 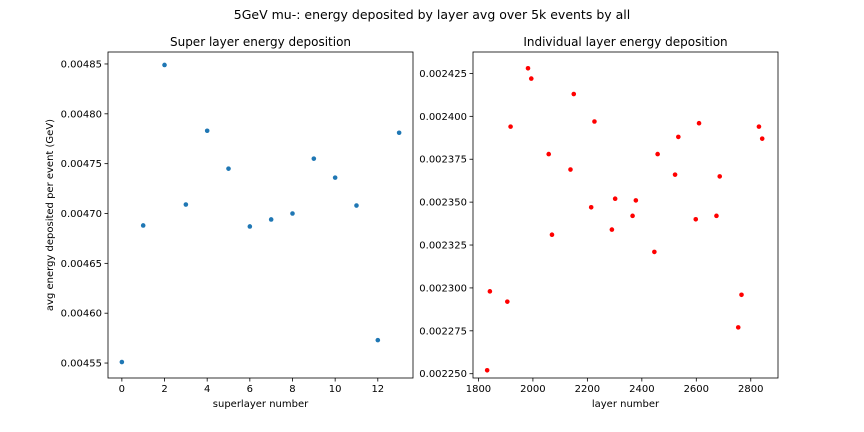 What do you see at coordinates (587, 389) in the screenshot?
I see `right-x-tick-label: 2200` at bounding box center [587, 389].